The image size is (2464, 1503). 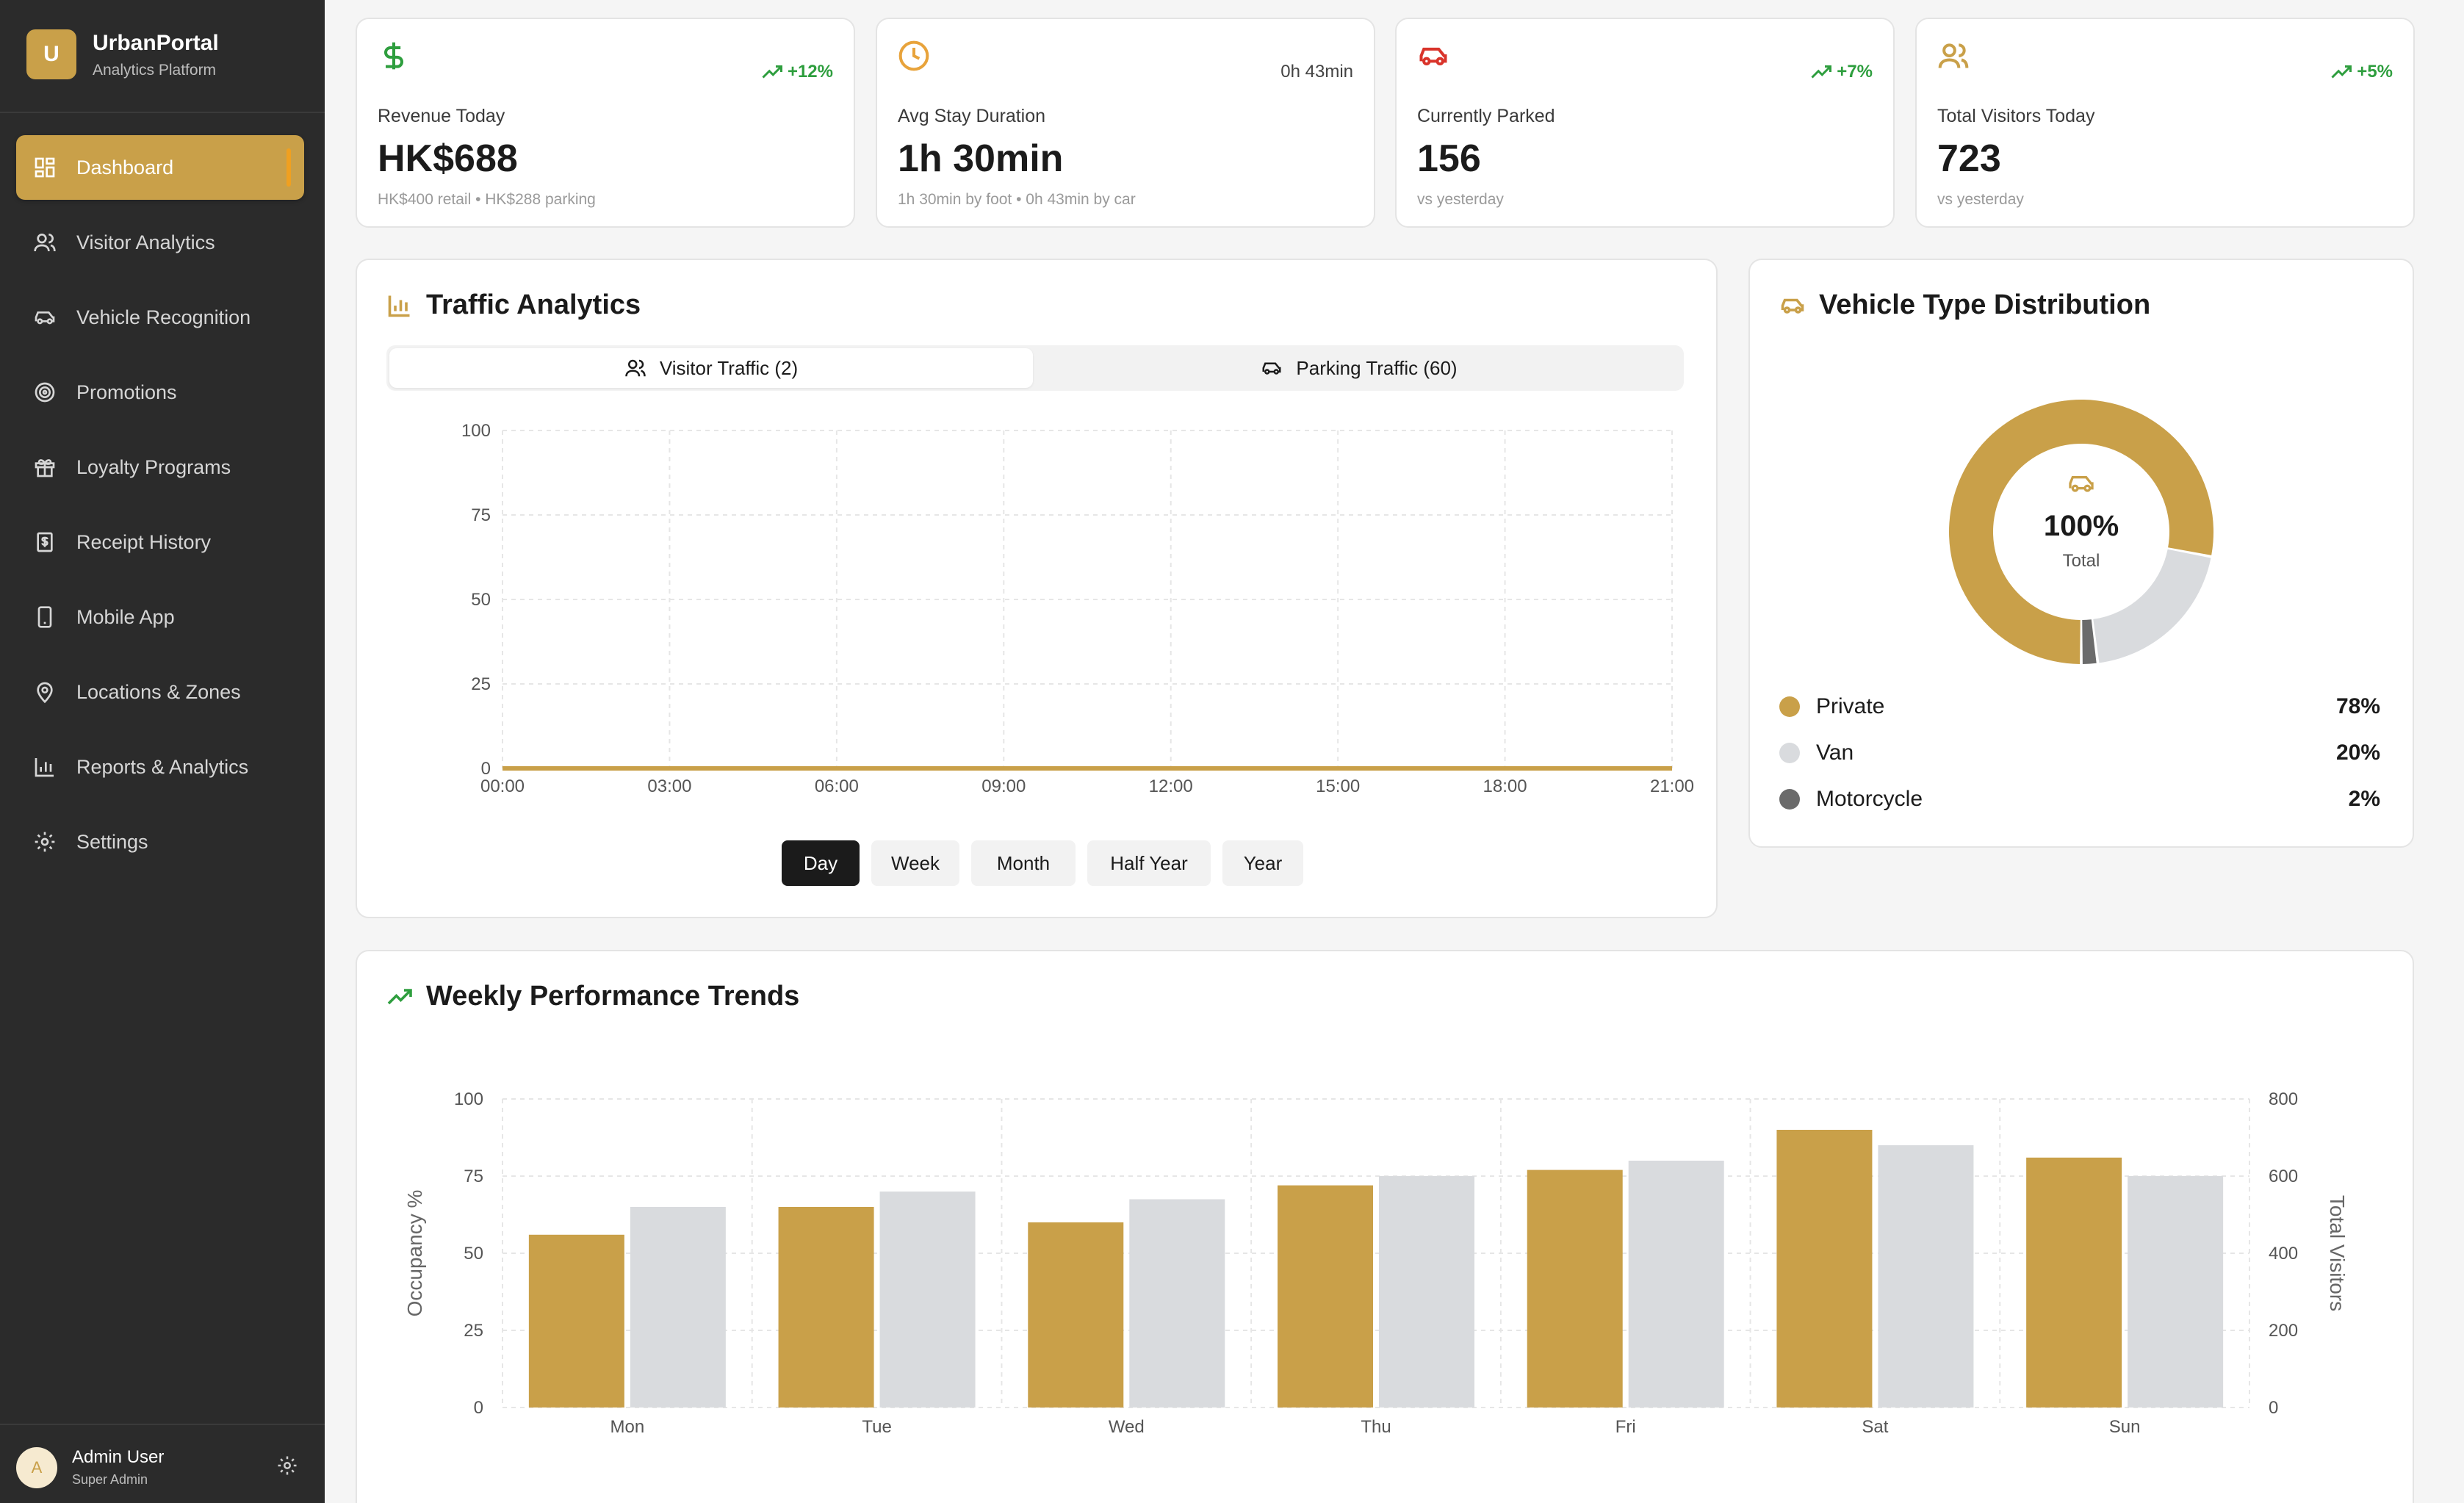 What do you see at coordinates (44, 841) in the screenshot?
I see `gear-icon` at bounding box center [44, 841].